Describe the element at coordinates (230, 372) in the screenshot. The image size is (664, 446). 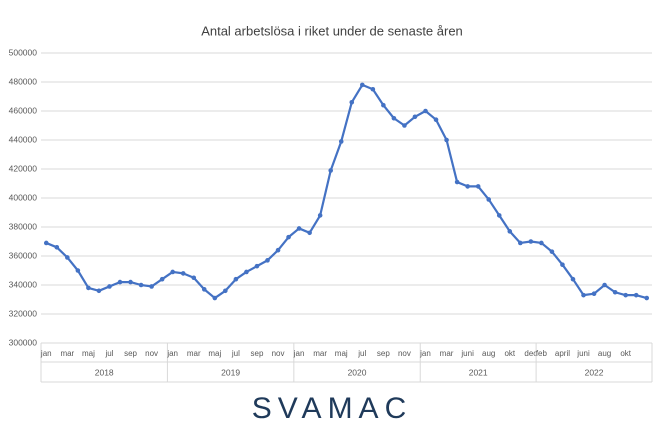
I see `x-group-label: 2019` at that location.